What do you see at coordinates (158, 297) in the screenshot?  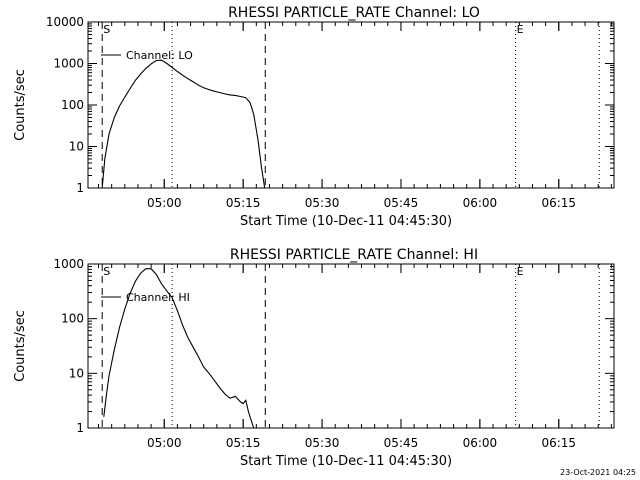 I see `legend-label: Channel: HI` at bounding box center [158, 297].